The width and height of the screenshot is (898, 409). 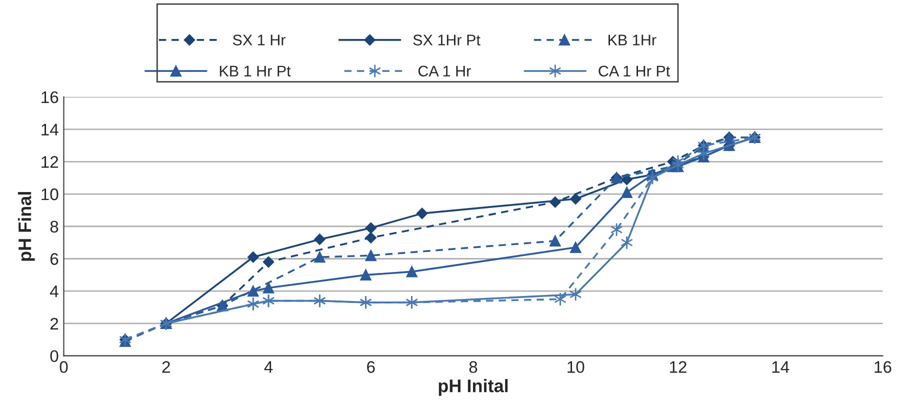 I want to click on y-tick-label: 14, so click(x=50, y=130).